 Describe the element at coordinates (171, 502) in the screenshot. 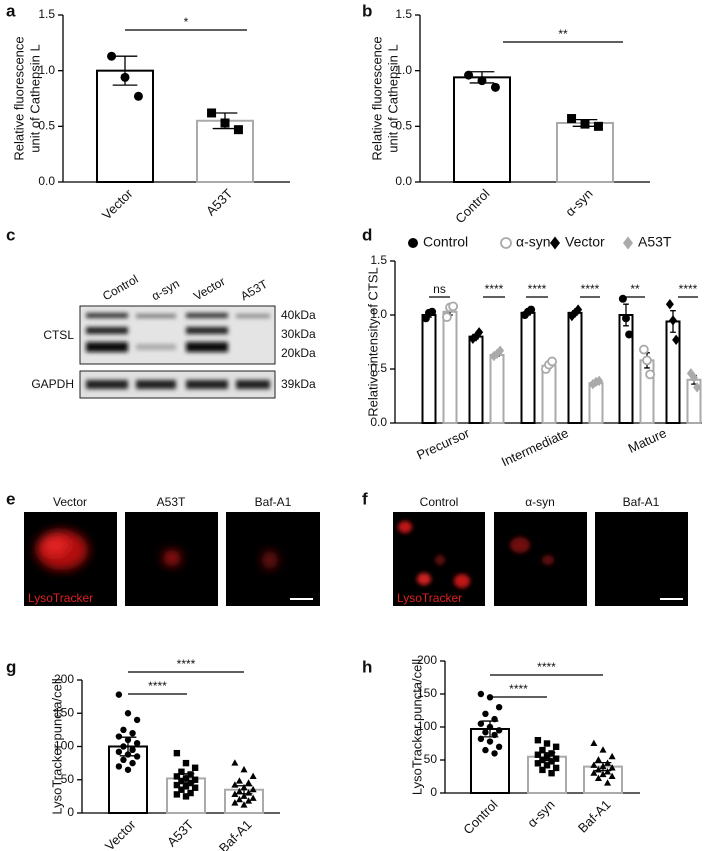

I see `image-label: A53T` at that location.